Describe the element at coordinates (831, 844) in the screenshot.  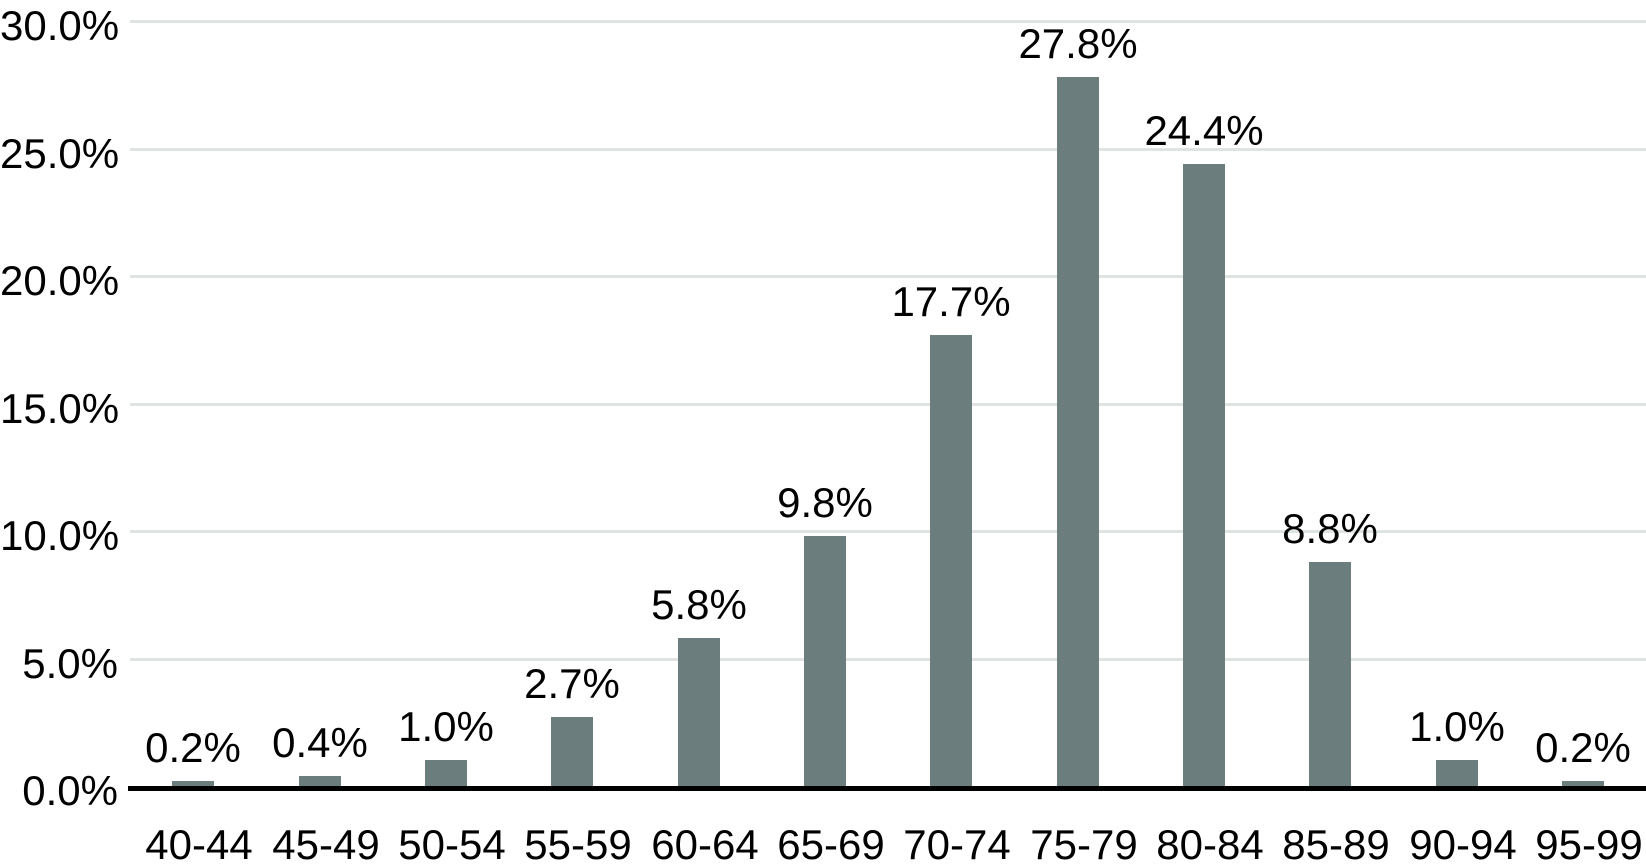
I see `x-tick-label: 65-69` at that location.